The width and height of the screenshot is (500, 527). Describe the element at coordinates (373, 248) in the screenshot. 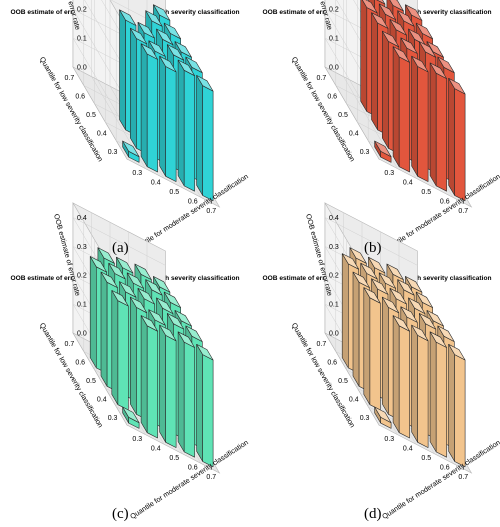

I see `caption-b: (b)` at that location.